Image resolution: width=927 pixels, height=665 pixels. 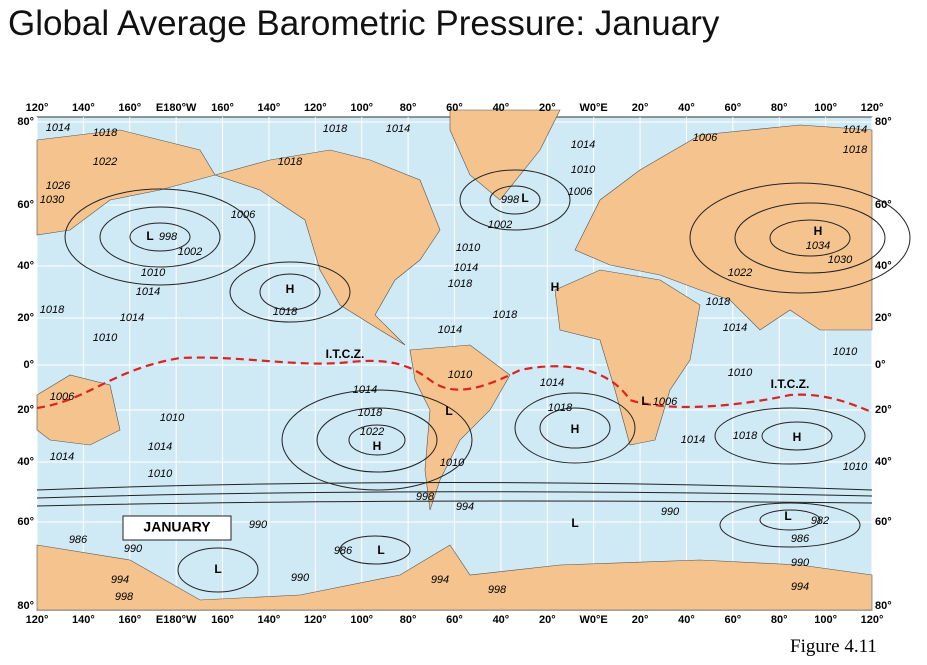 What do you see at coordinates (176, 620) in the screenshot?
I see `longitude-label: E180°W` at bounding box center [176, 620].